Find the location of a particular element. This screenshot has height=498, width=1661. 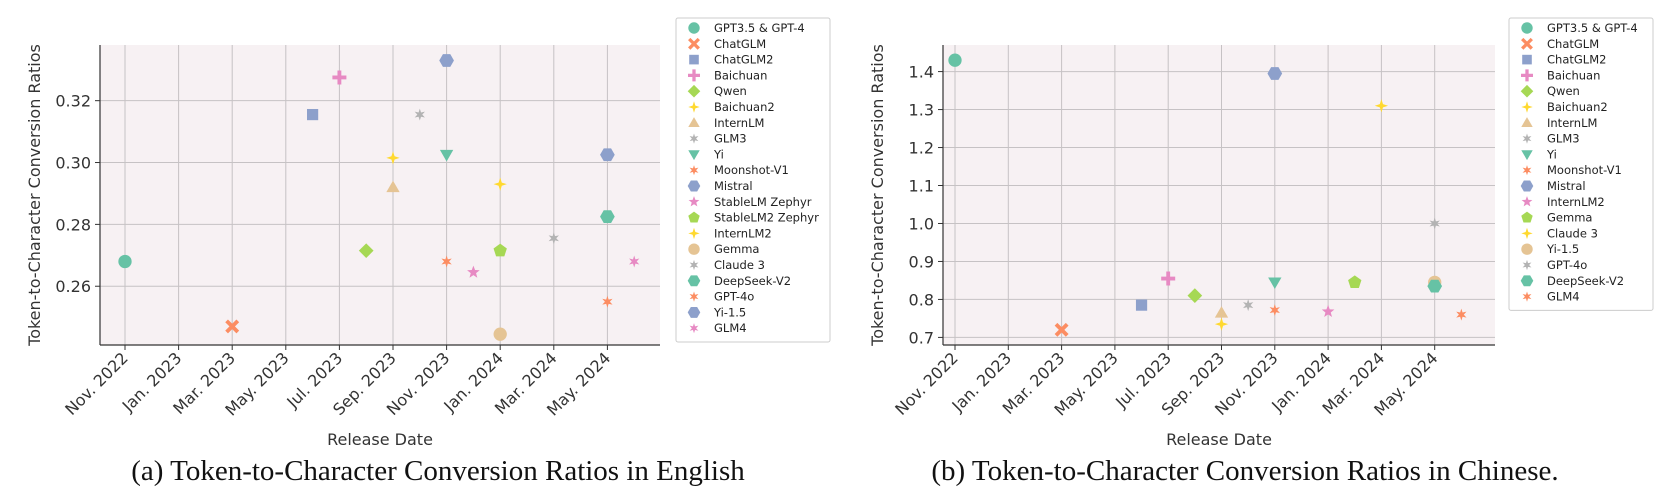

y-tick-label: 0.30 is located at coordinates (73, 163).